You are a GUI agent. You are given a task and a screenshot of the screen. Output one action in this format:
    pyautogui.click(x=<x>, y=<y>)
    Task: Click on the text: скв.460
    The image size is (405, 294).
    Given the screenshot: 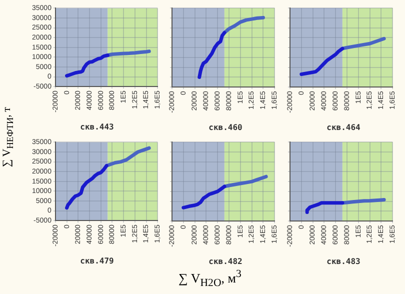 What is the action you would take?
    pyautogui.click(x=225, y=127)
    